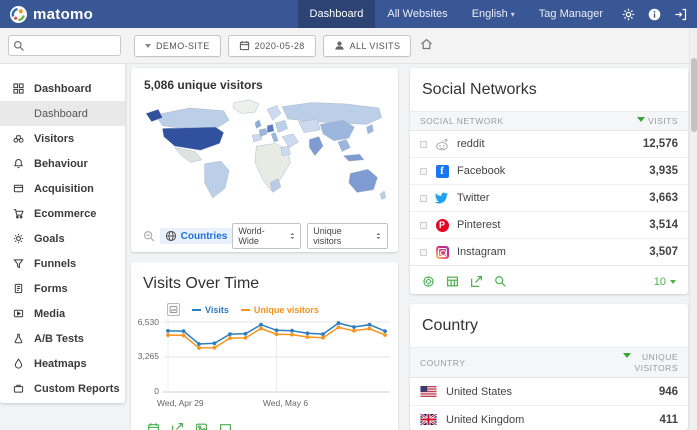 This screenshot has height=430, width=697. I want to click on sidebar-item-media: Media, so click(62, 313).